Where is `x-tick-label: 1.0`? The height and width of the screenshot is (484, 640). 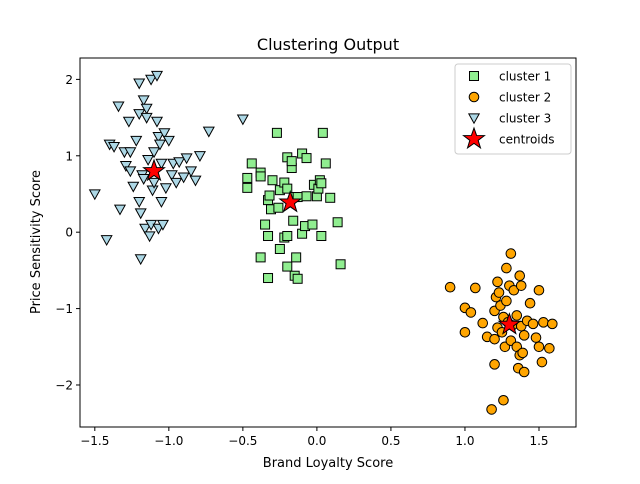 x-tick-label: 1.0 is located at coordinates (464, 441).